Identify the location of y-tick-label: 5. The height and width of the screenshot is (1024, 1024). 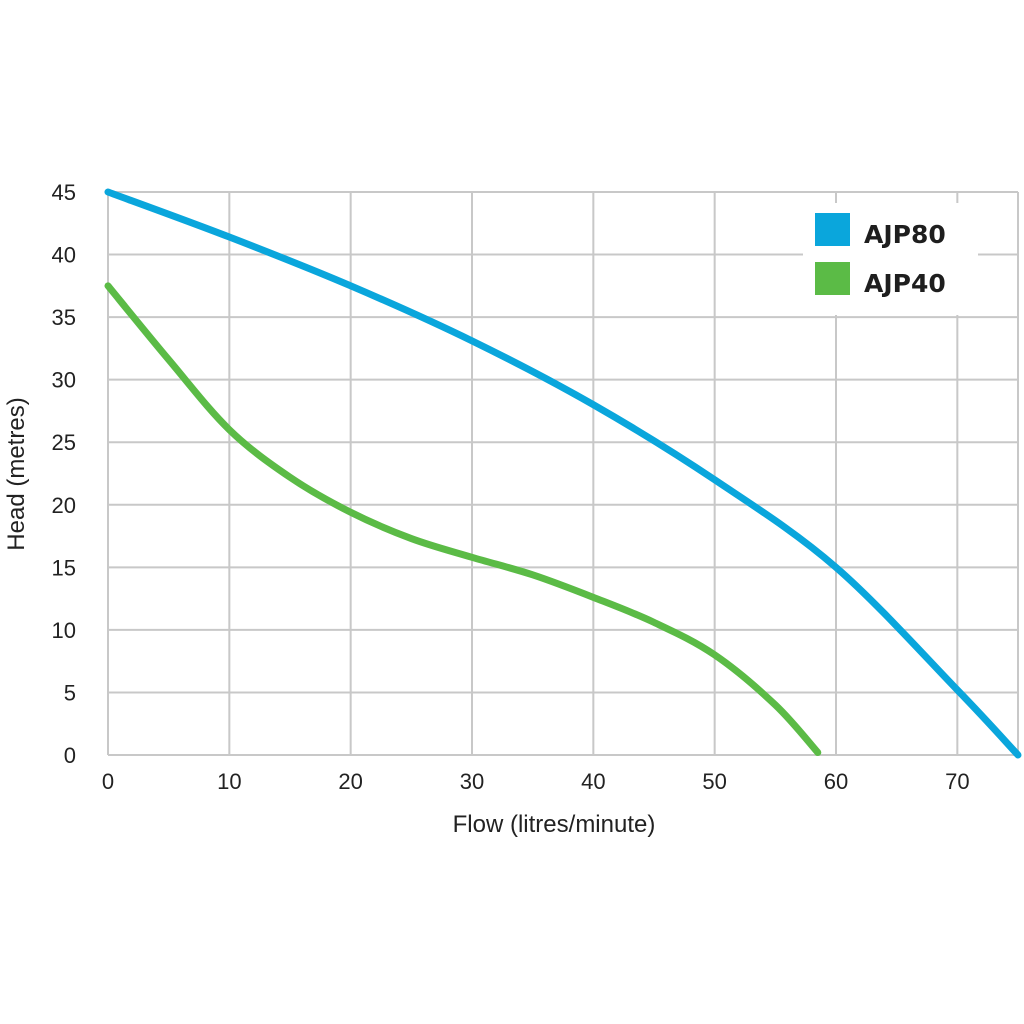
(70, 692).